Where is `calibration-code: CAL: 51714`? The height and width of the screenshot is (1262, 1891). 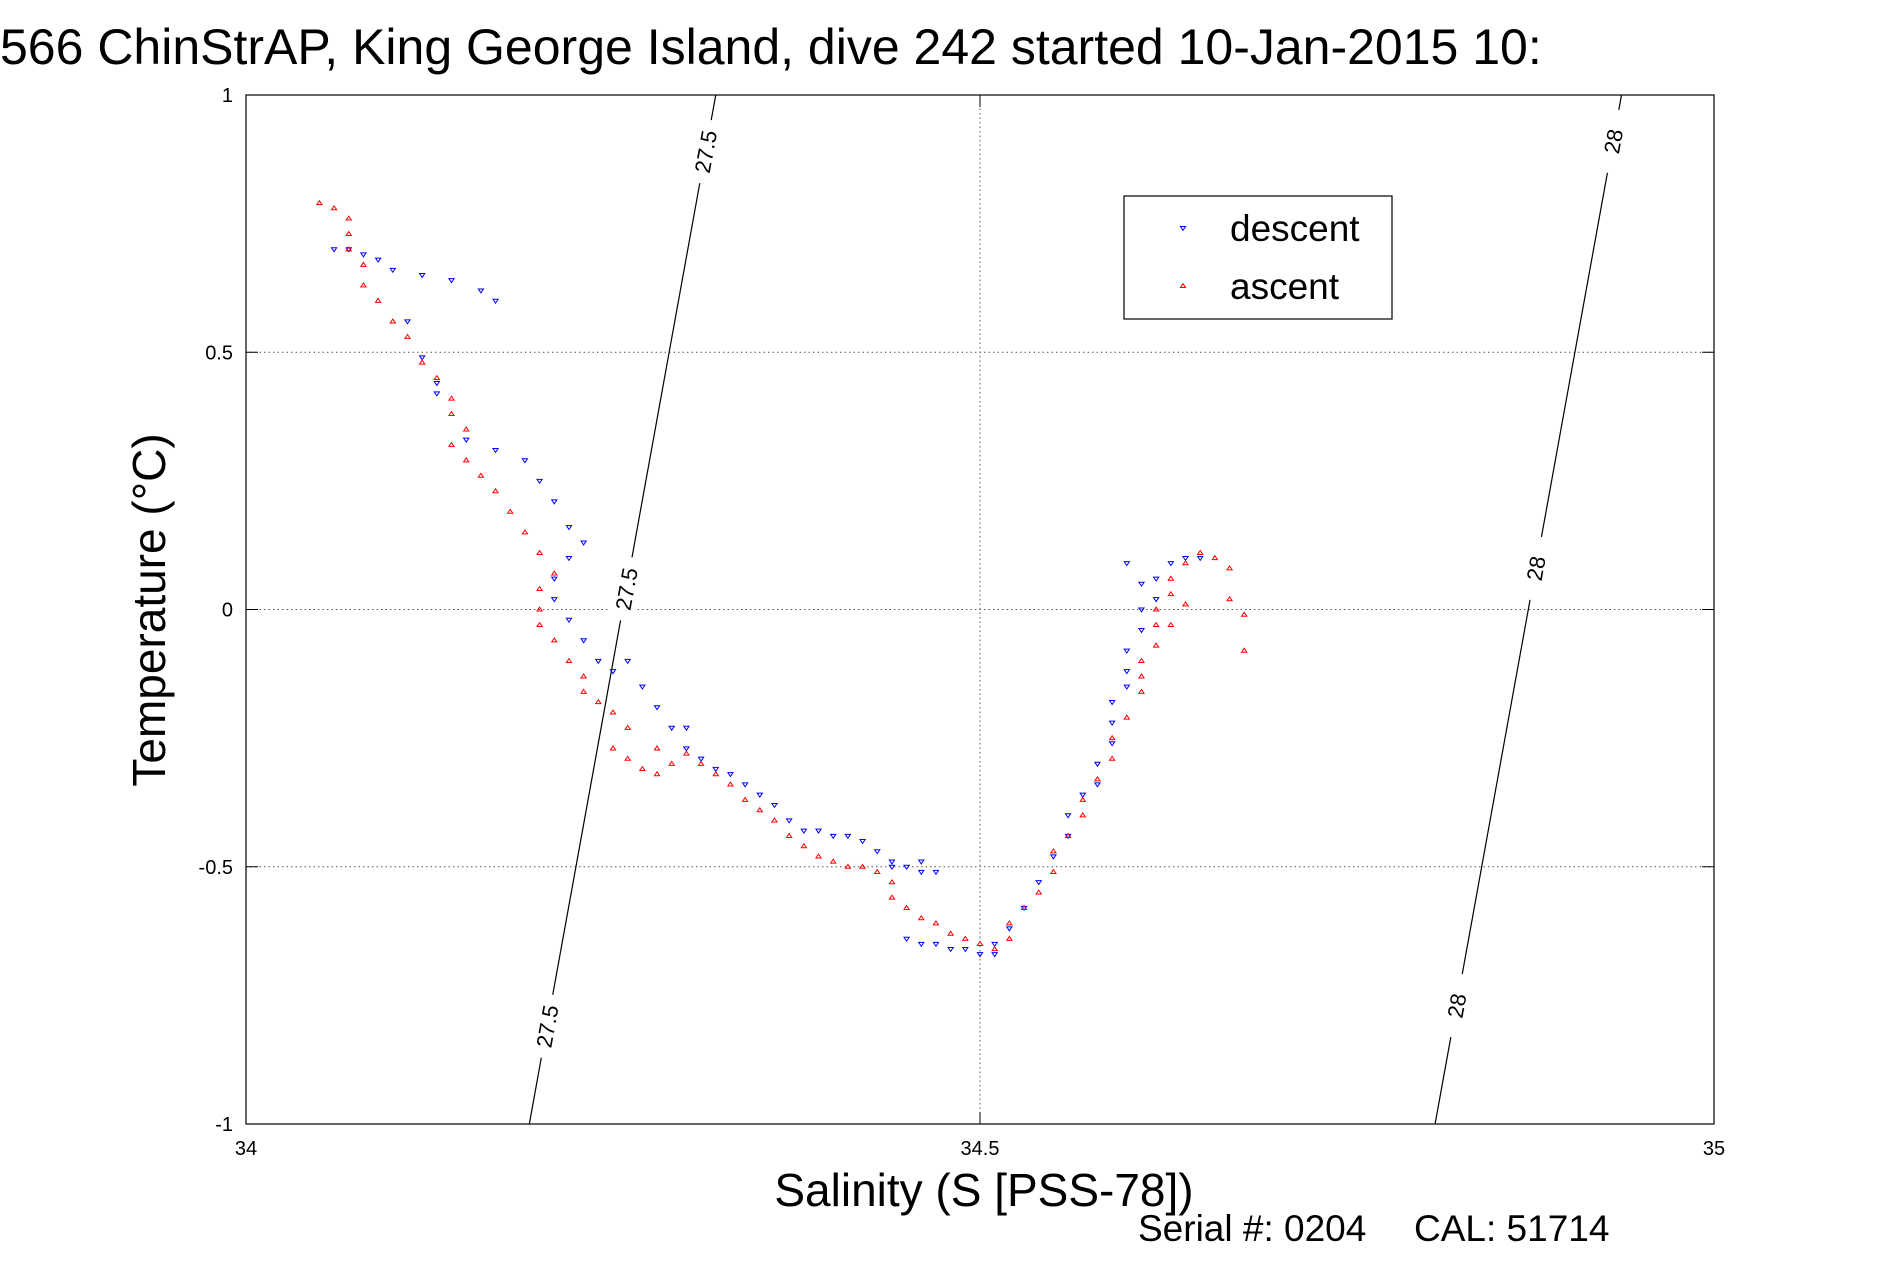
calibration-code: CAL: 51714 is located at coordinates (1511, 1228).